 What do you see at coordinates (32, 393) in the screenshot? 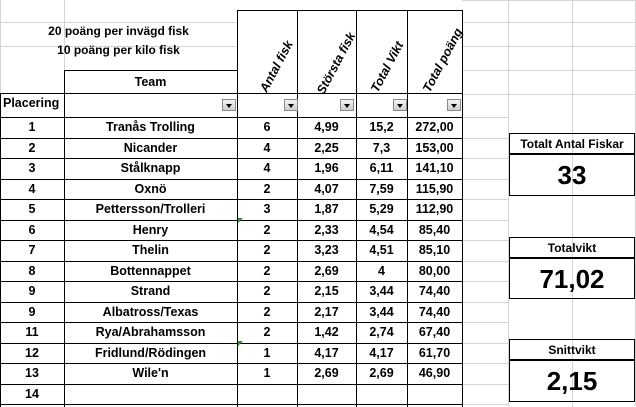
I see `placering-cell: 14` at bounding box center [32, 393].